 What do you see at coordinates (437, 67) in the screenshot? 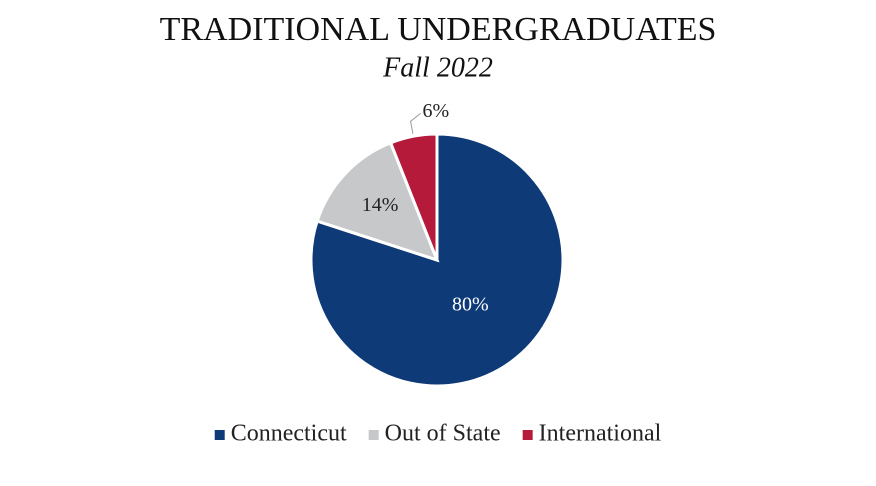
I see `chart-subtitle: Fall 2022` at bounding box center [437, 67].